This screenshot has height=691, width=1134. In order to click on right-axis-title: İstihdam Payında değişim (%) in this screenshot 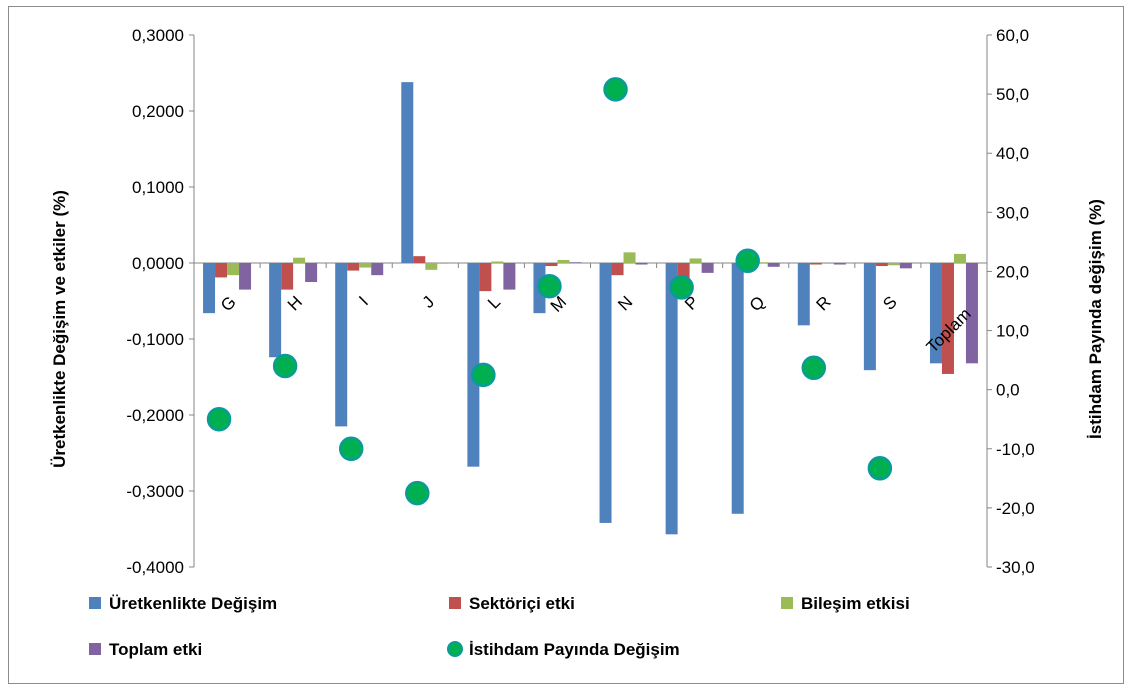, I will do `click(1095, 319)`.